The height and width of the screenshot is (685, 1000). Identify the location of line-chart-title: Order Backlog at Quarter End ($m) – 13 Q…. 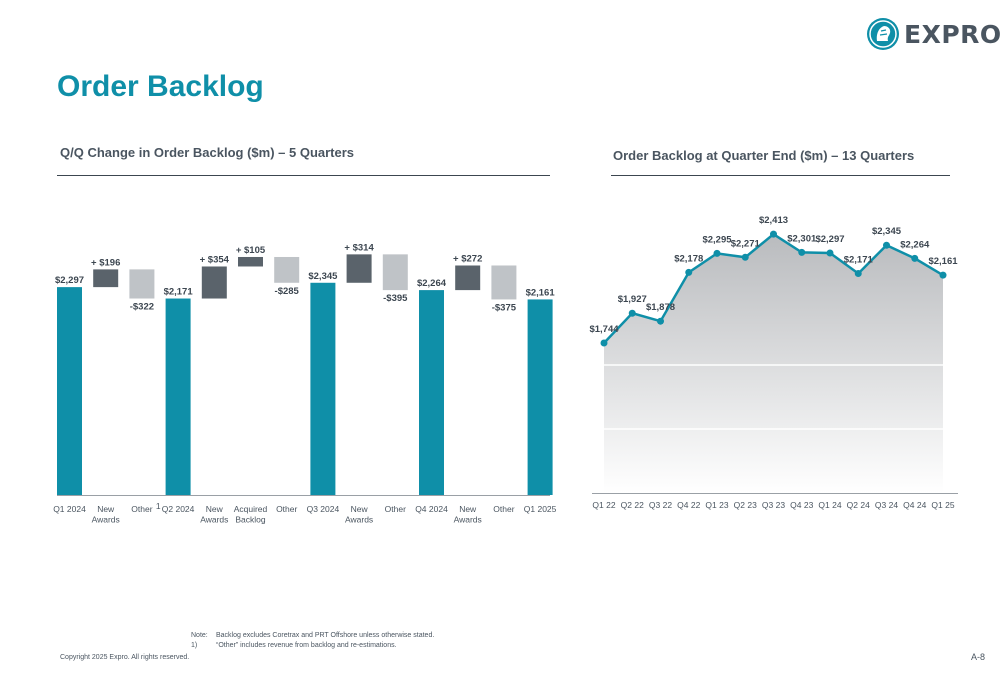
(764, 155).